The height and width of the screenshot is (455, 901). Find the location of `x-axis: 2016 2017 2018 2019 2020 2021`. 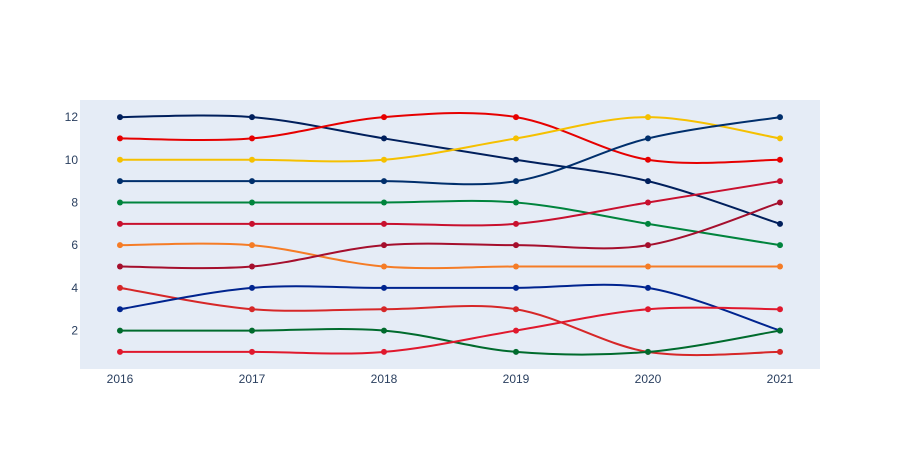

x-axis: 2016 2017 2018 2019 2020 2021 is located at coordinates (450, 379).